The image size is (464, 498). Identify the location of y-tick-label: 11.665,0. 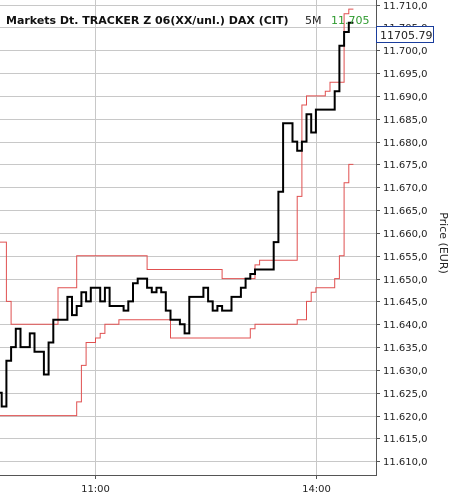
(405, 211).